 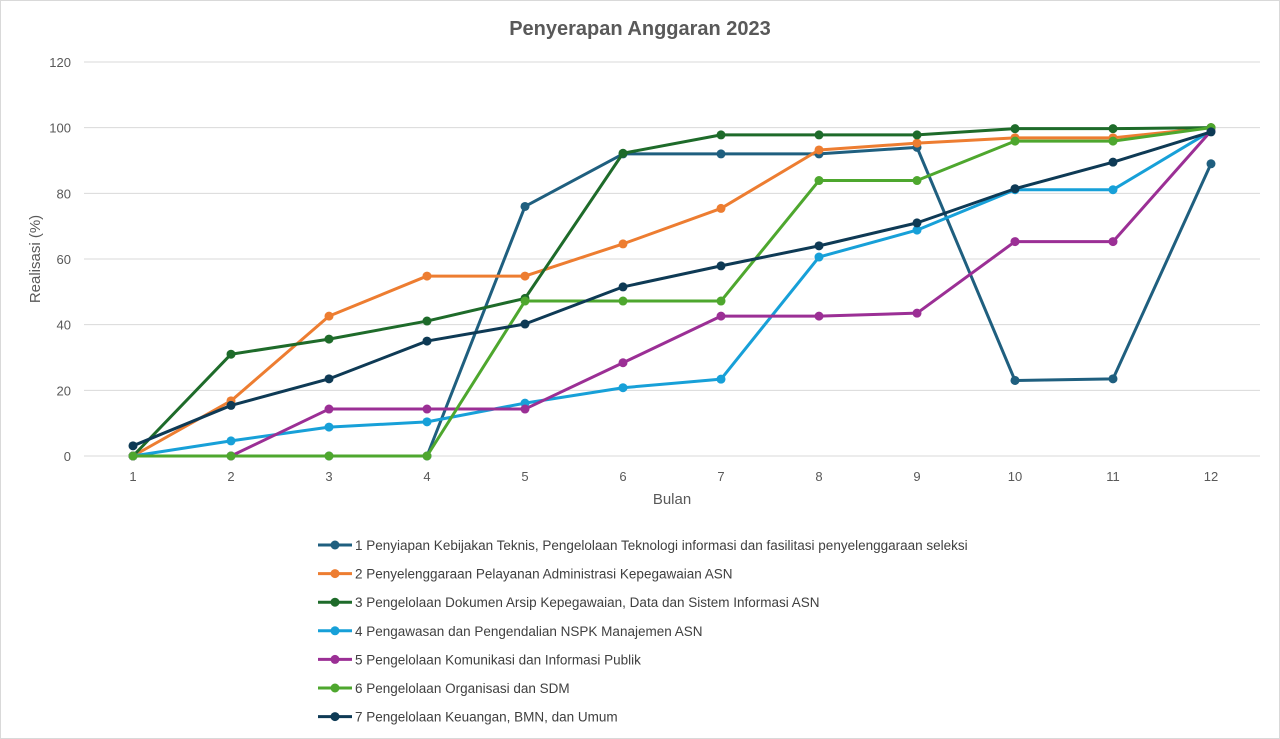 I want to click on y-tick-label: 80, so click(x=64, y=193).